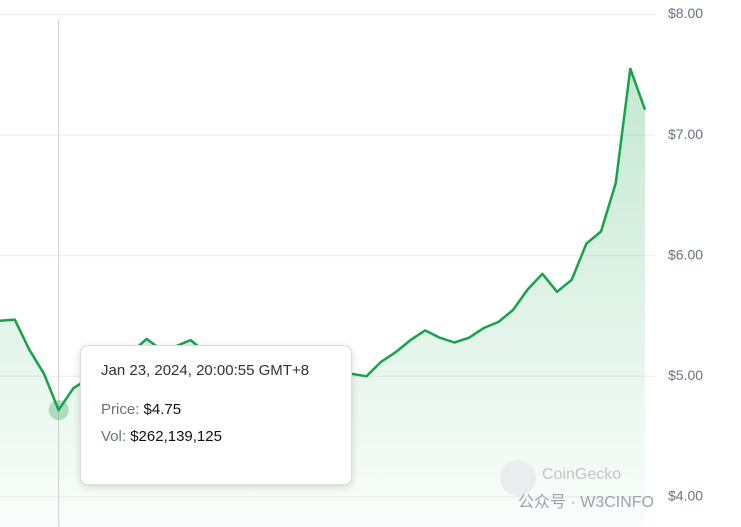  I want to click on price-value: $4.75, so click(162, 409).